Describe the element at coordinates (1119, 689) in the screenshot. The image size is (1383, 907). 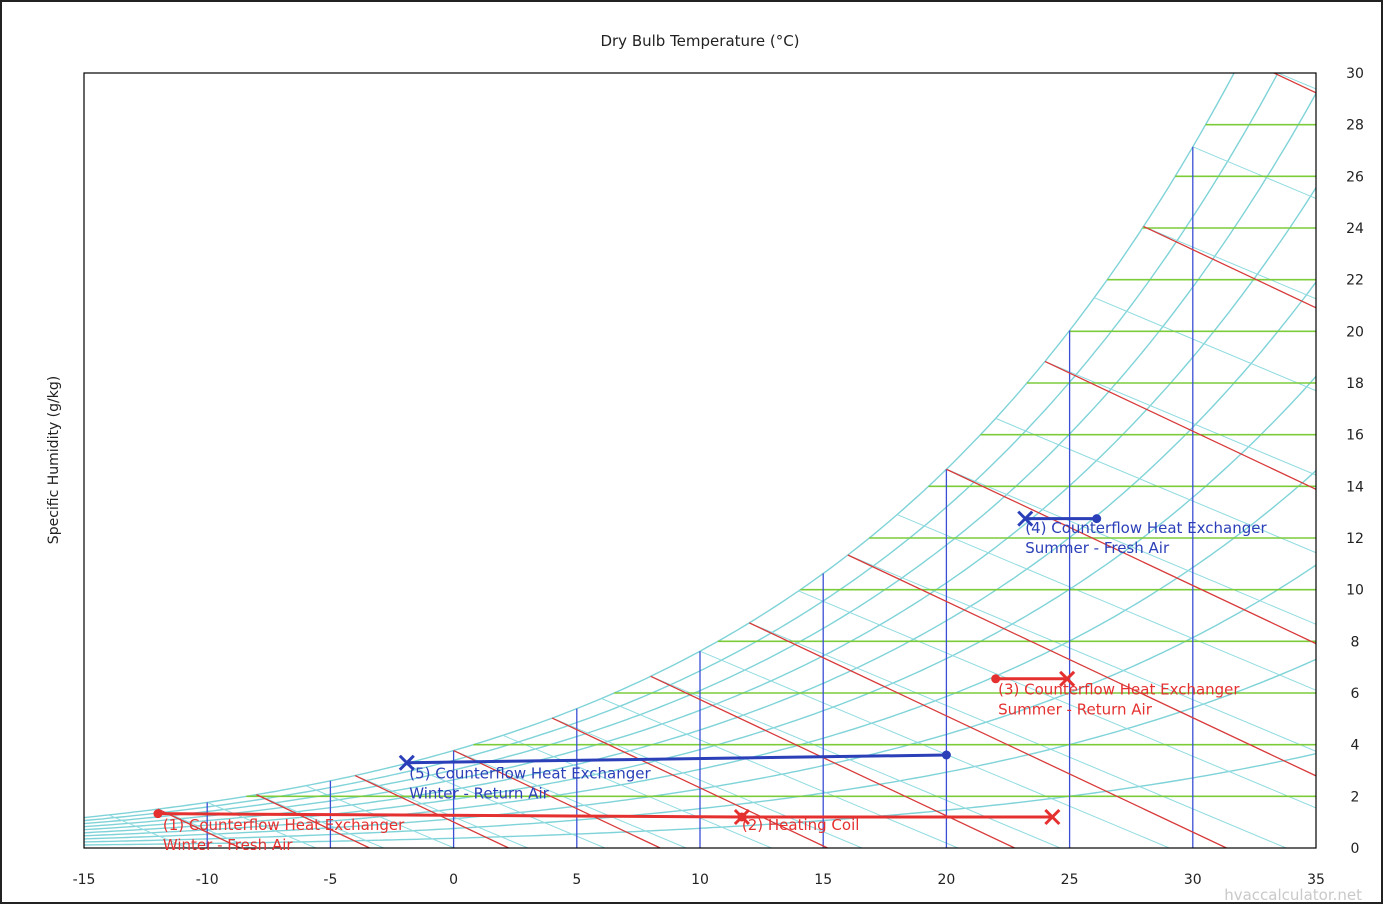
I see `process-label: (3) Counterflow Heat Exchanger` at that location.